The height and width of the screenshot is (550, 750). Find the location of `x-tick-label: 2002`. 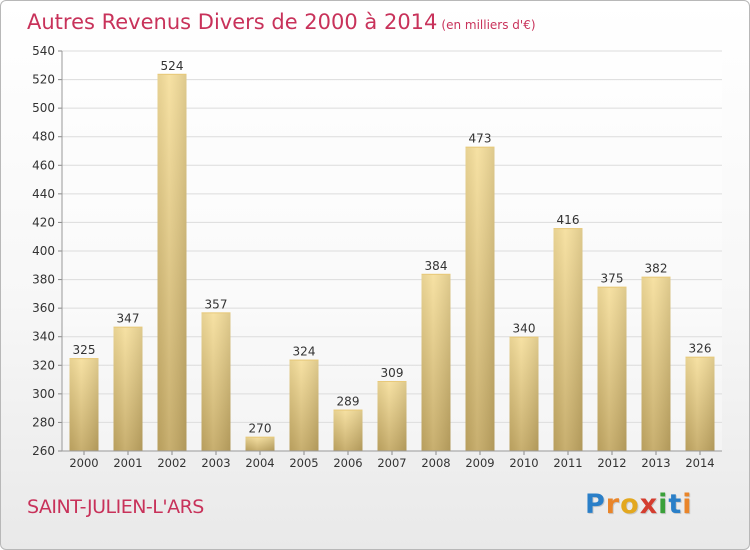

x-tick-label: 2002 is located at coordinates (171, 463).